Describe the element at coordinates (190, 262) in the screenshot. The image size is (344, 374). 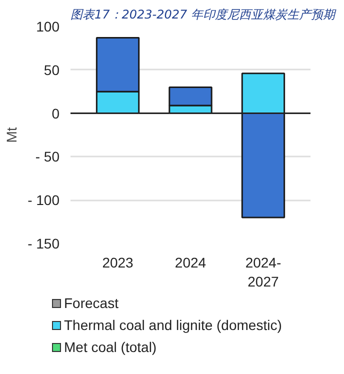
I see `x-tick-label: 2024` at that location.